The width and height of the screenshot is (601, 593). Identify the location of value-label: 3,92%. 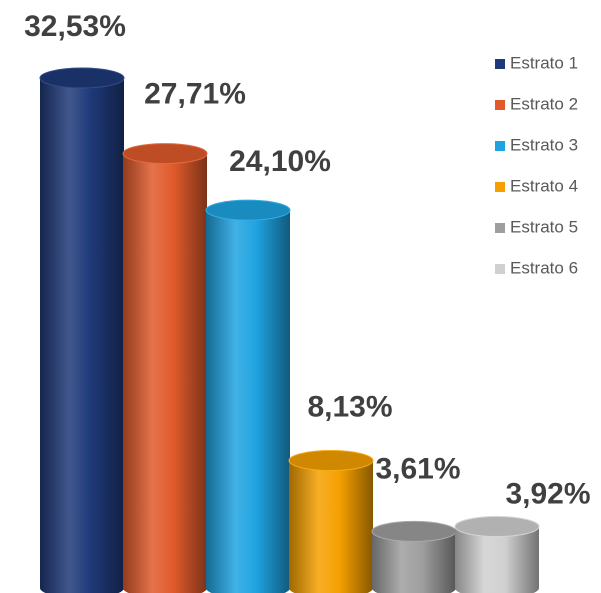
(547, 493).